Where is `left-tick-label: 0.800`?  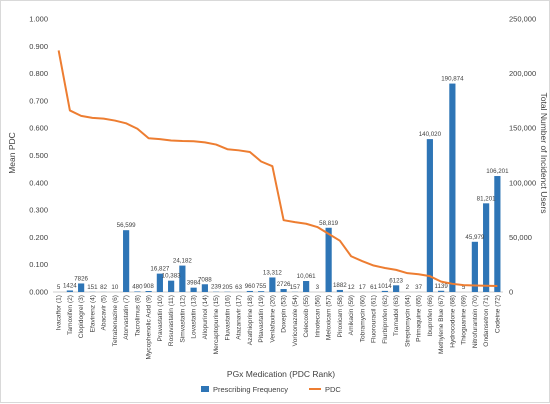
left-tick-label: 0.800 is located at coordinates (38, 73).